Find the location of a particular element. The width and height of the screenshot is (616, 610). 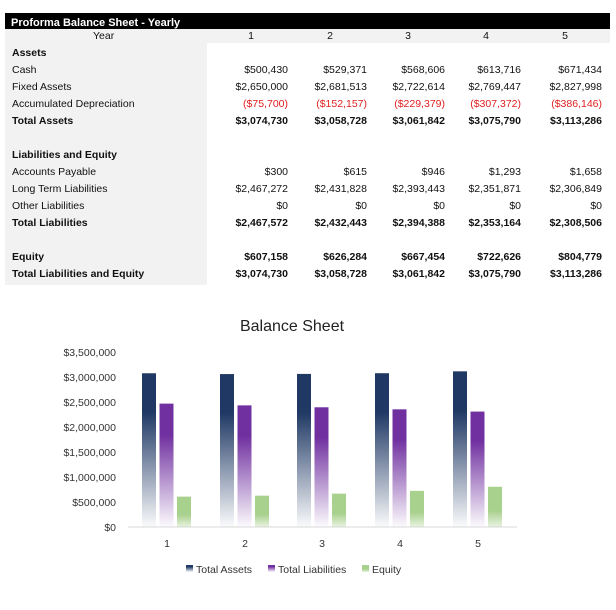

row-label: Total Liabilities and Equity is located at coordinates (78, 274).